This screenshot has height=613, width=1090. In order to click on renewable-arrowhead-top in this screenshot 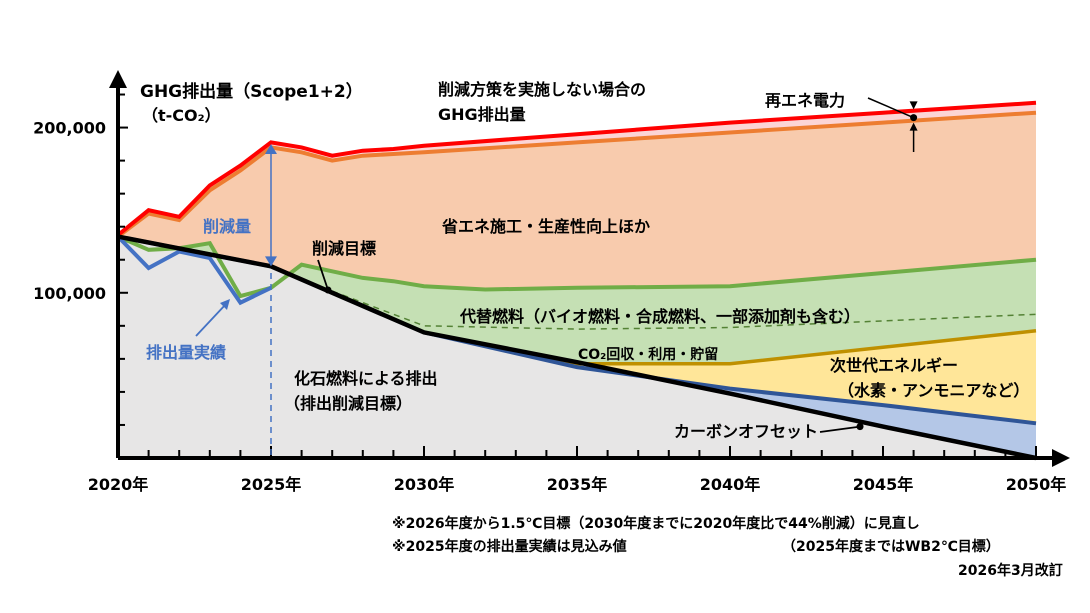, I will do `click(913, 105)`.